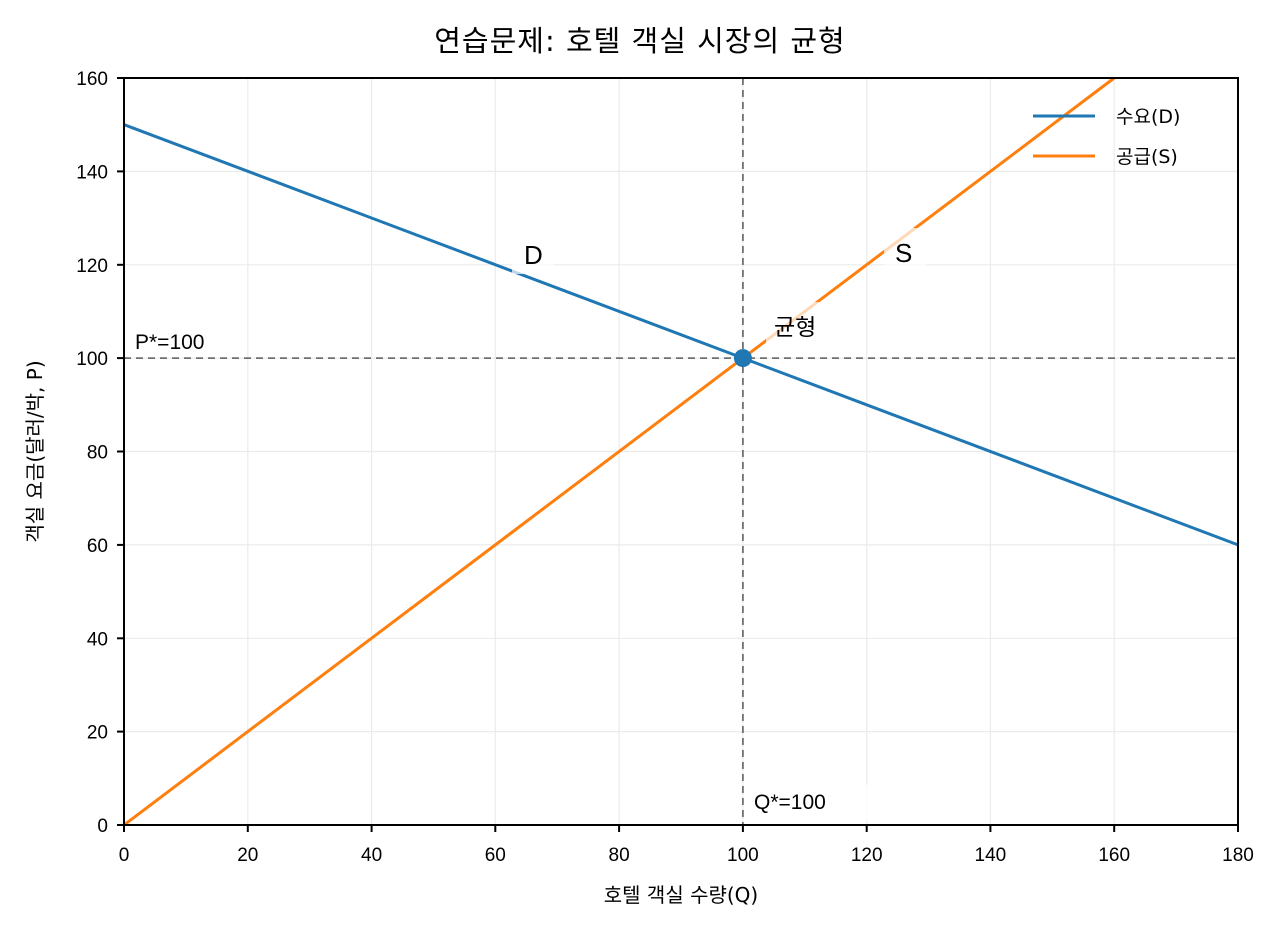  What do you see at coordinates (640, 41) in the screenshot?
I see `chart-title: 연습문제: 호텔 객실 시장의 균형` at bounding box center [640, 41].